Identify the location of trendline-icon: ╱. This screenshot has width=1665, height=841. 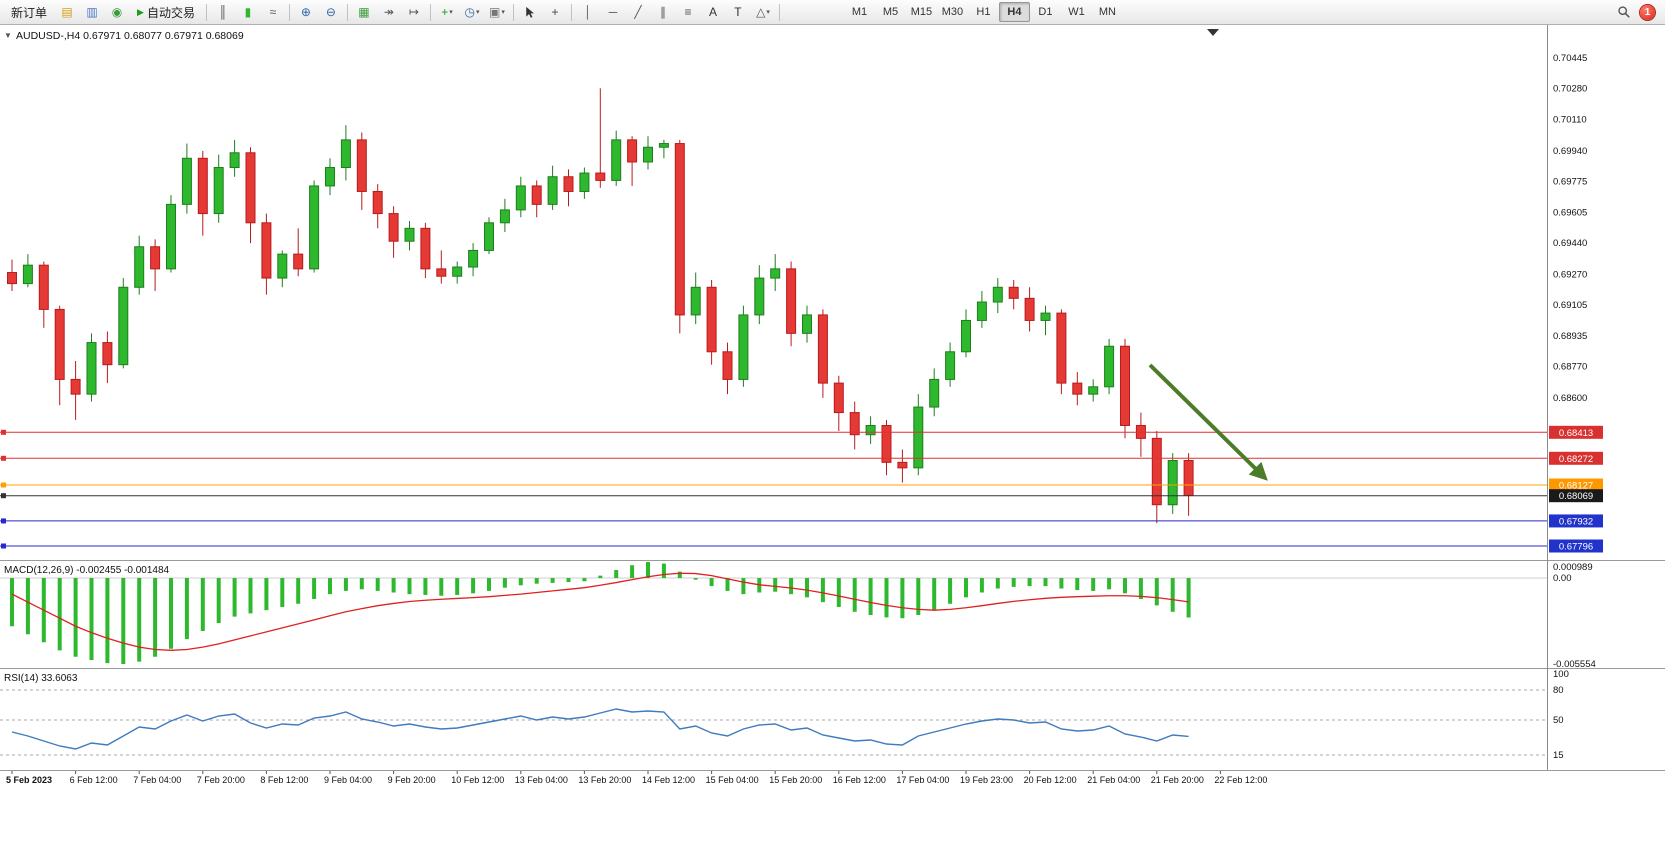
(638, 12).